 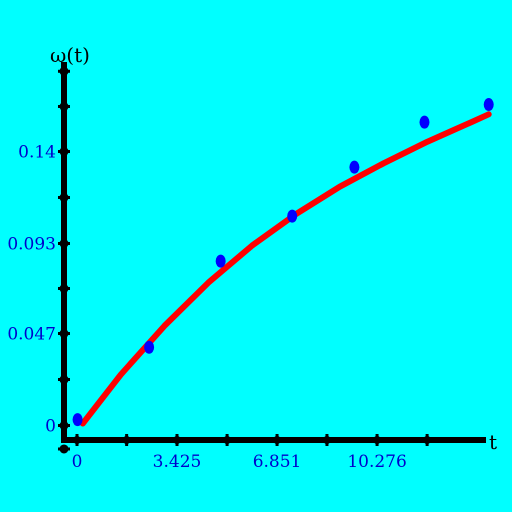 I want to click on x-tick-label: 10.276, so click(x=376, y=462).